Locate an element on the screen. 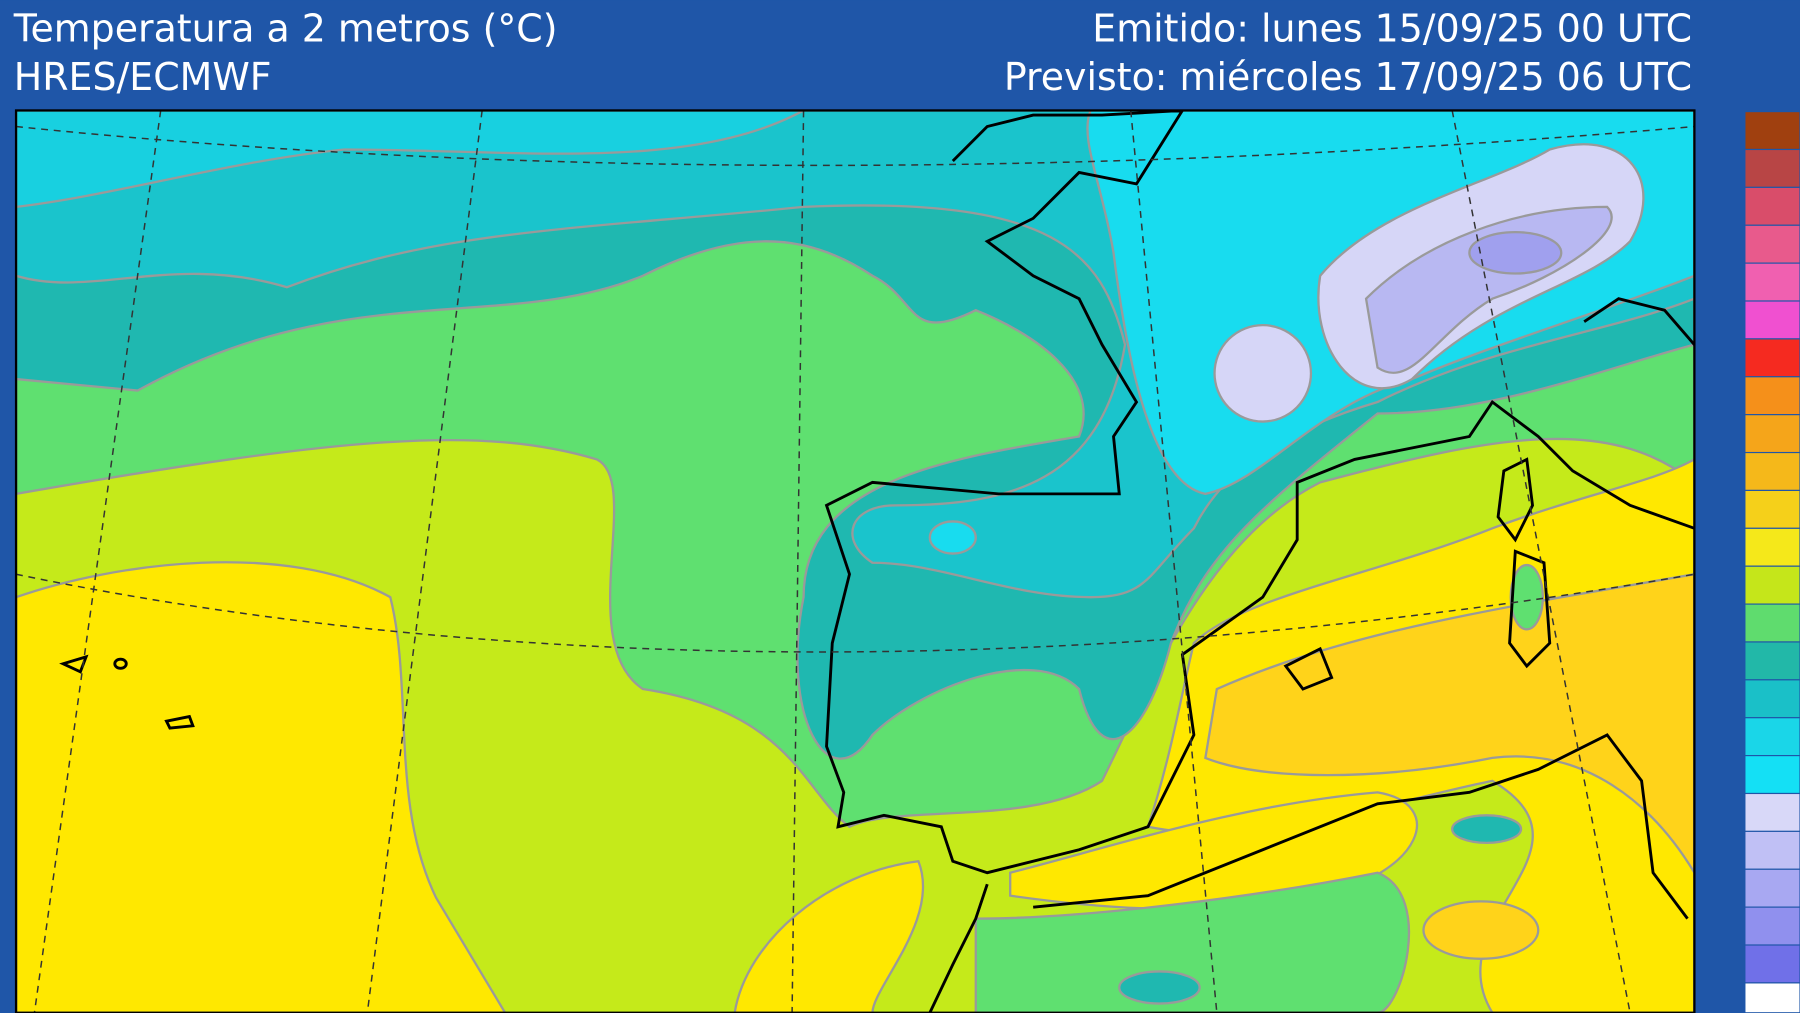 This screenshot has height=1013, width=1800. issued-time: Emitido: lunes 15/09/25 00 UTC is located at coordinates (1392, 29).